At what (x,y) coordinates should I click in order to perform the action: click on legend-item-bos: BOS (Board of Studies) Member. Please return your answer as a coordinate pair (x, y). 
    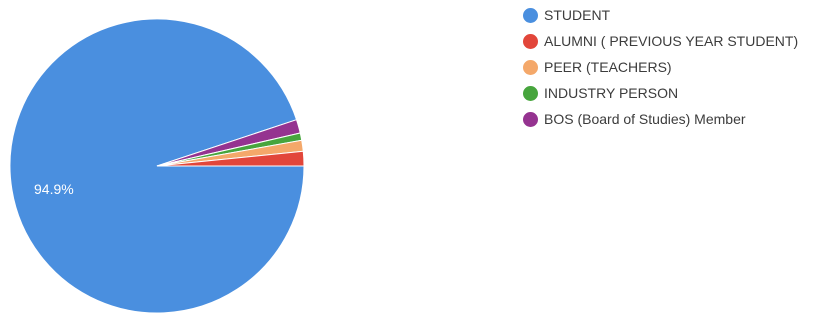
    Looking at the image, I should click on (680, 119).